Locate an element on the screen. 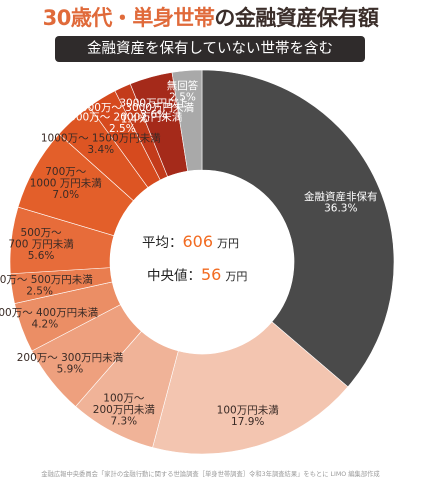  slice-label-10: 2000万～ 3000万円未満 1.4% is located at coordinates (134, 114).